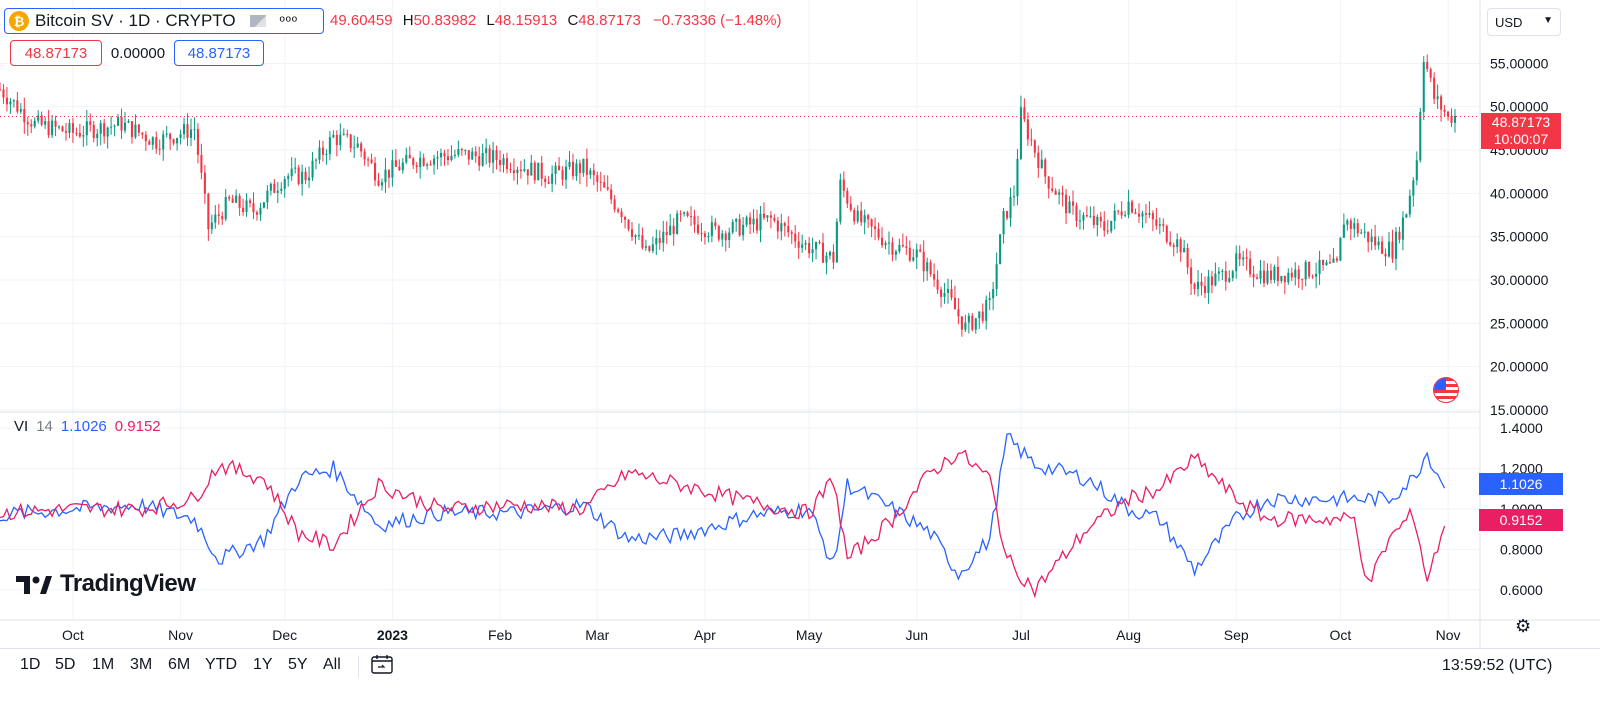 This screenshot has height=701, width=1600. Describe the element at coordinates (87, 426) in the screenshot. I see `indicator-legend: VI 14 1.1026 0.9152` at that location.